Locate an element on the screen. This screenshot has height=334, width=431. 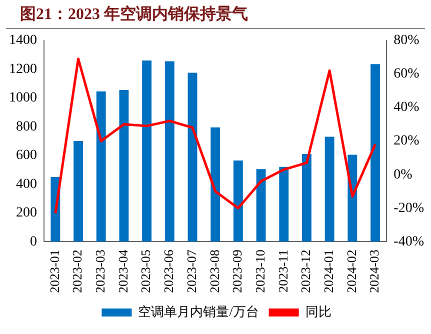
y-tick-label: 0 is located at coordinates (33, 242).